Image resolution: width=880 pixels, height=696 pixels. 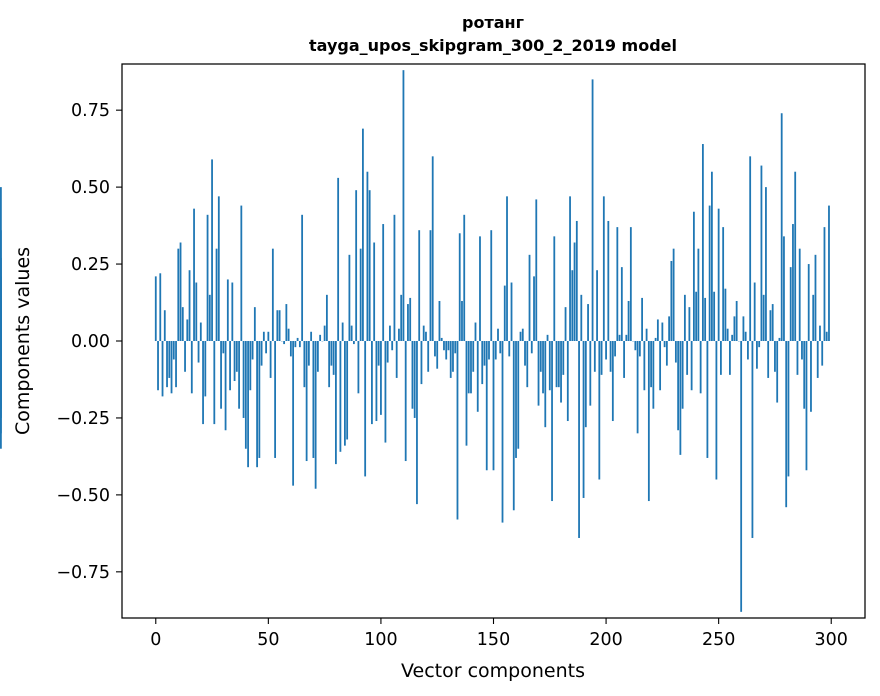 What do you see at coordinates (83, 573) in the screenshot?
I see `y-tick-label: −0.75` at bounding box center [83, 573].